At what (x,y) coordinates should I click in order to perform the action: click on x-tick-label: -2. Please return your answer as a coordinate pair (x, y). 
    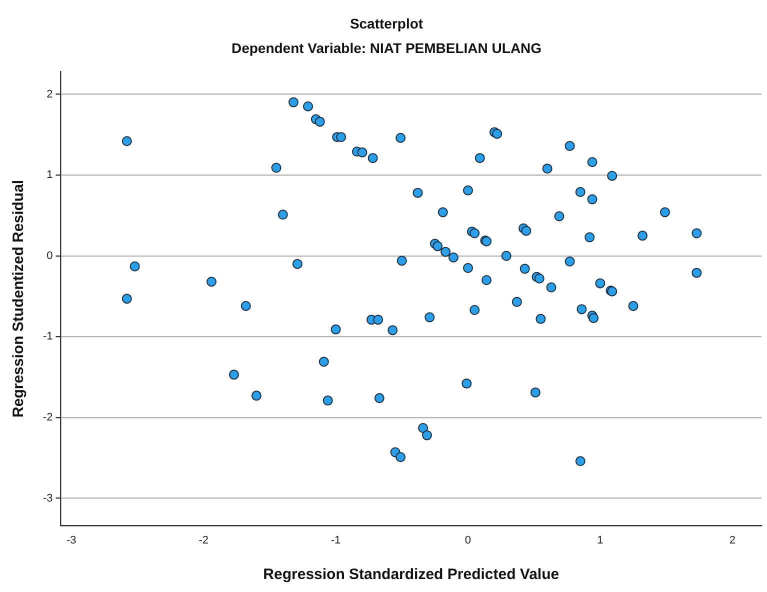
    Looking at the image, I should click on (203, 540).